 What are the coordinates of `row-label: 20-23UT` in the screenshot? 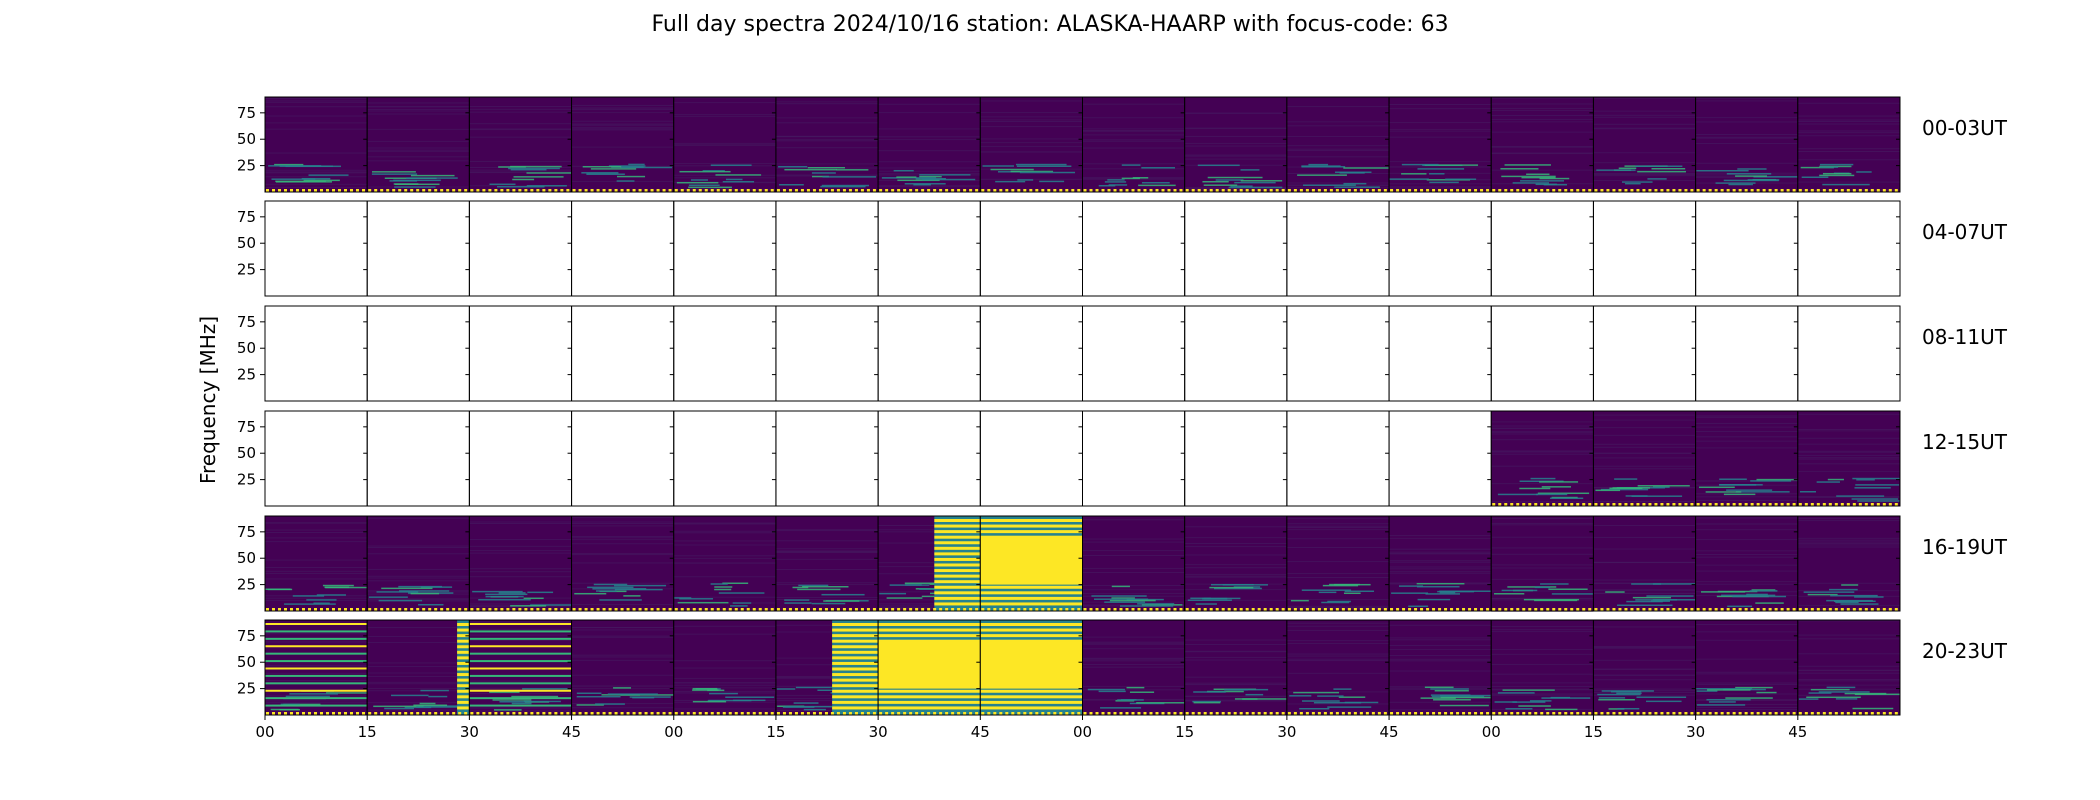 It's located at (1965, 651).